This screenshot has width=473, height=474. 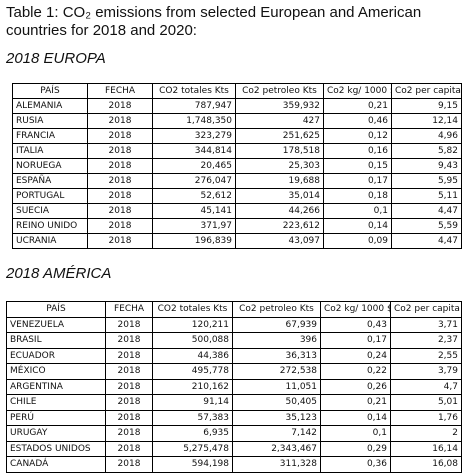 I want to click on table-row: CHILE 2018 91,14 50,405 0,21 5,01, so click(x=234, y=402).